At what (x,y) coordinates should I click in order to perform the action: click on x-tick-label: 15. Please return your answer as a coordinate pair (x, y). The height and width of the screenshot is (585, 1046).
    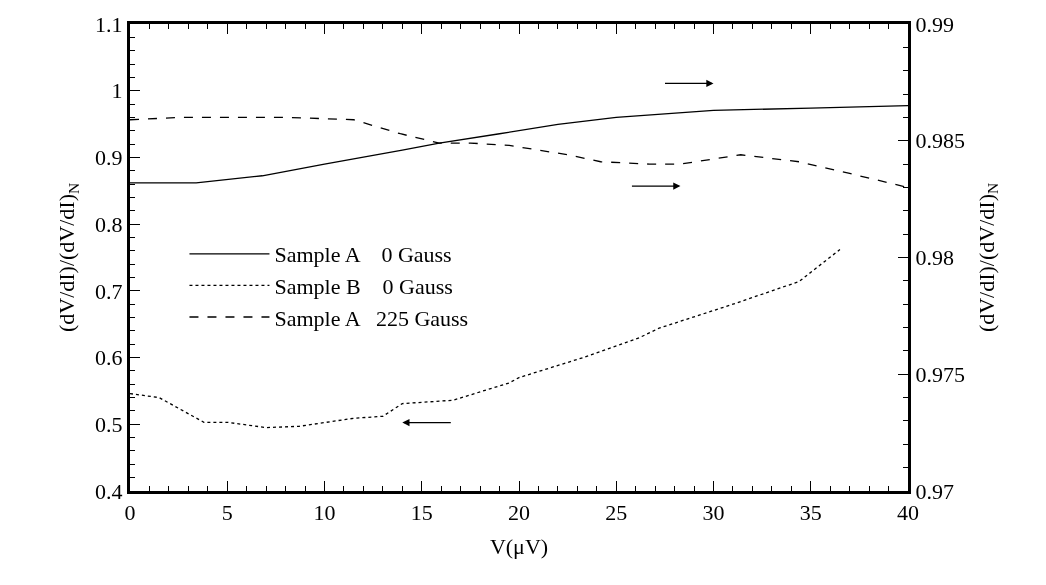
    Looking at the image, I should click on (421, 513).